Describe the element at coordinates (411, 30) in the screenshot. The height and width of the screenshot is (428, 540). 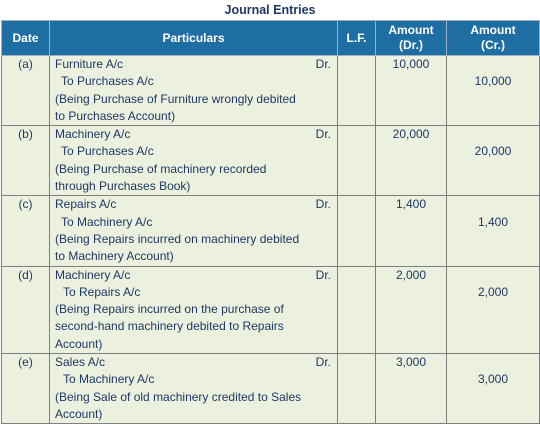
I see `header-amount-dr-line1: Amount` at that location.